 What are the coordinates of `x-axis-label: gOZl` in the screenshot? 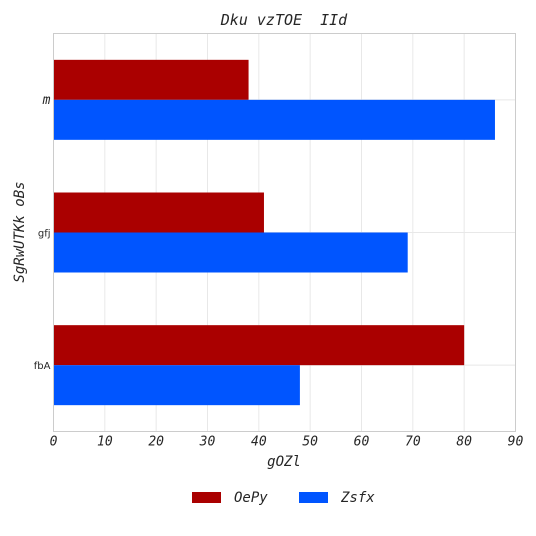 It's located at (284, 462).